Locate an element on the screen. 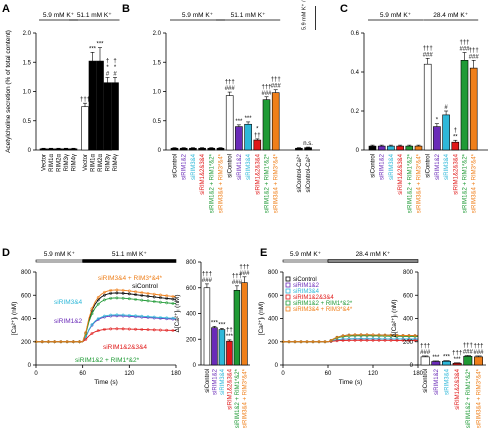 This screenshot has height=442, width=492. panel-letter-C: C is located at coordinates (344, 9).